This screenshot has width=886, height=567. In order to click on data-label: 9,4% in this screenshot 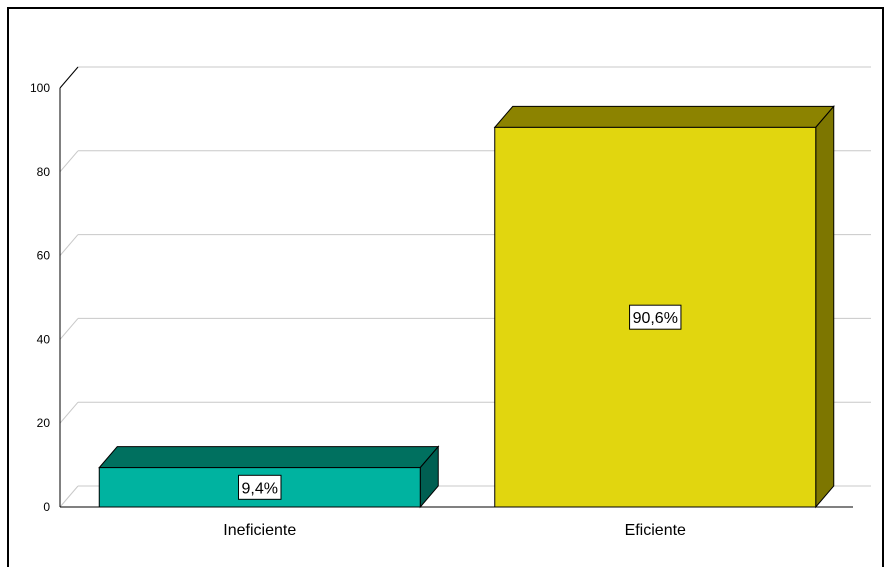, I will do `click(260, 488)`.